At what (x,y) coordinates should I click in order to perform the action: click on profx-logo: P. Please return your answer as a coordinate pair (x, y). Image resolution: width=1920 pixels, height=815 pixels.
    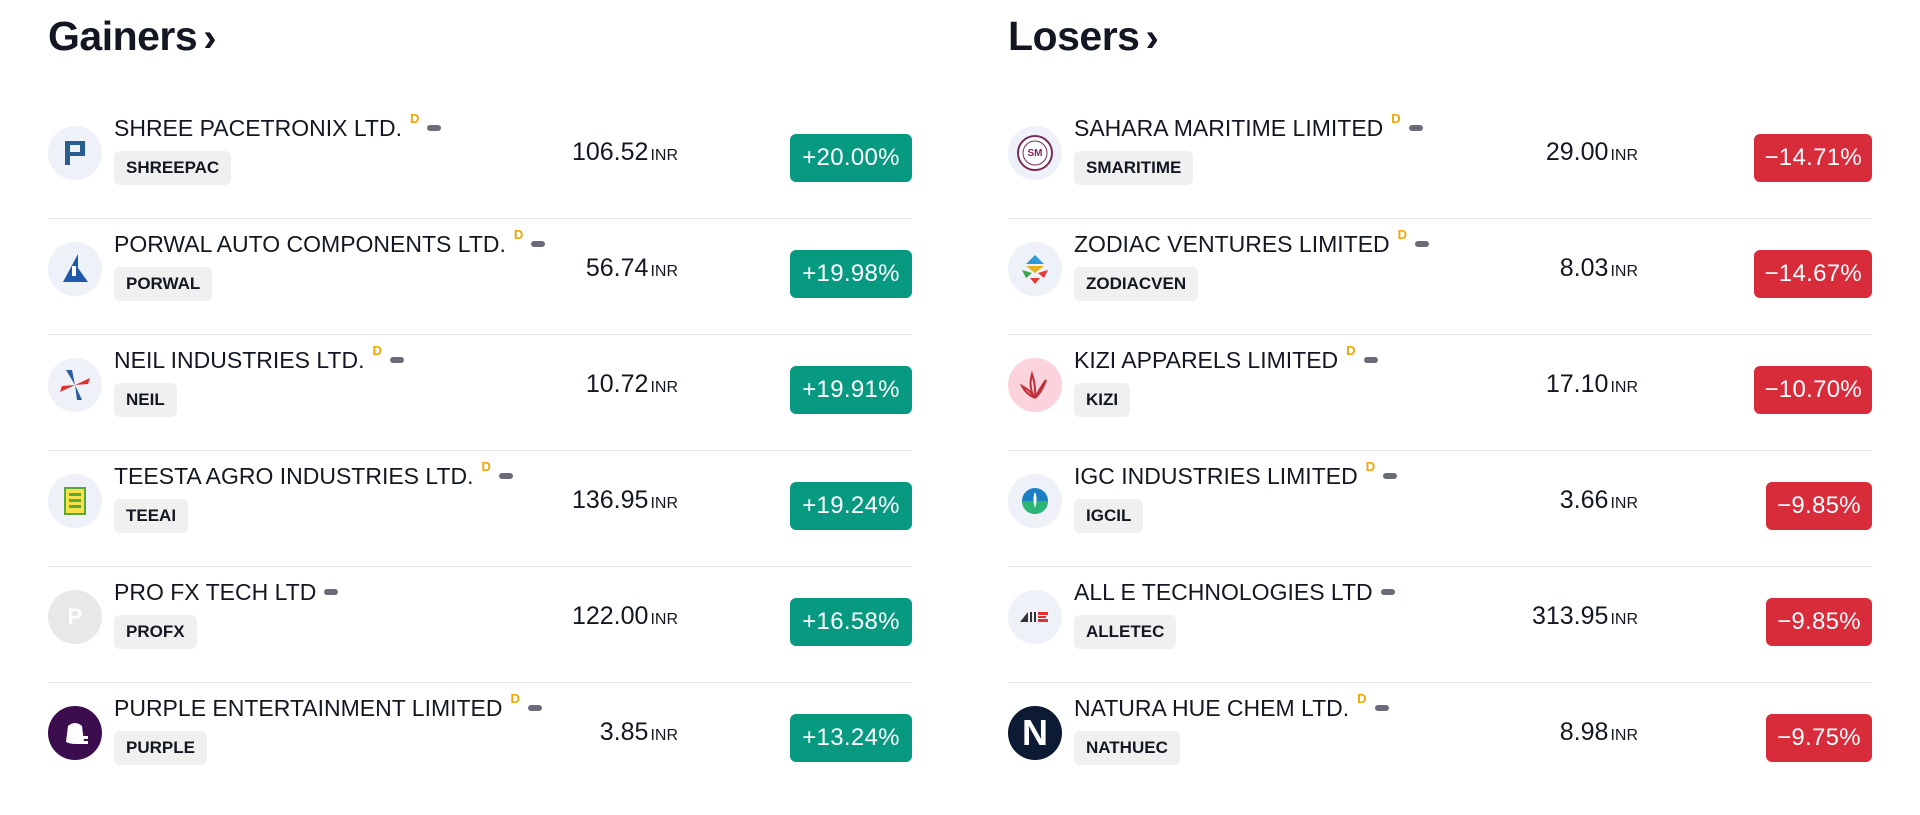
    Looking at the image, I should click on (75, 617).